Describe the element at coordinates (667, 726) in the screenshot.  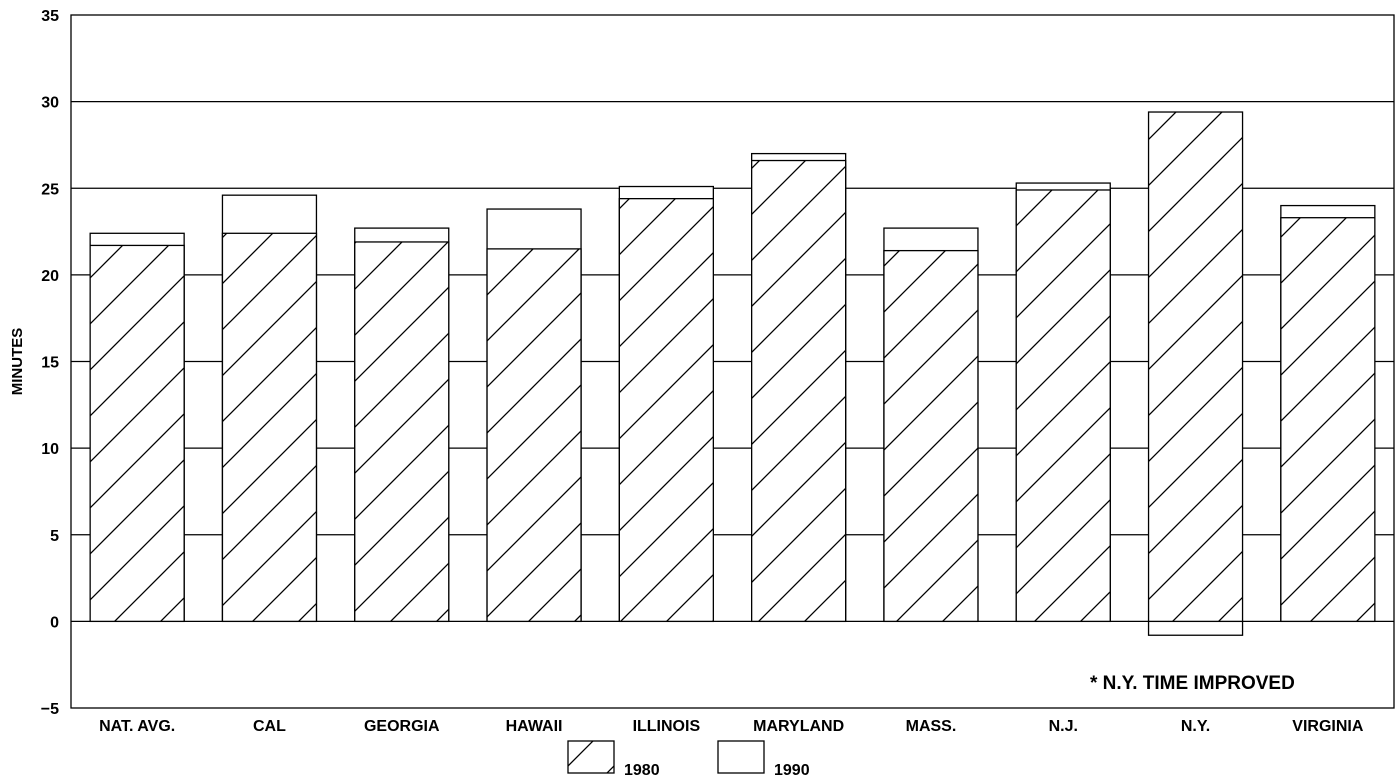
I see `x-category-label: ILLINOIS` at that location.